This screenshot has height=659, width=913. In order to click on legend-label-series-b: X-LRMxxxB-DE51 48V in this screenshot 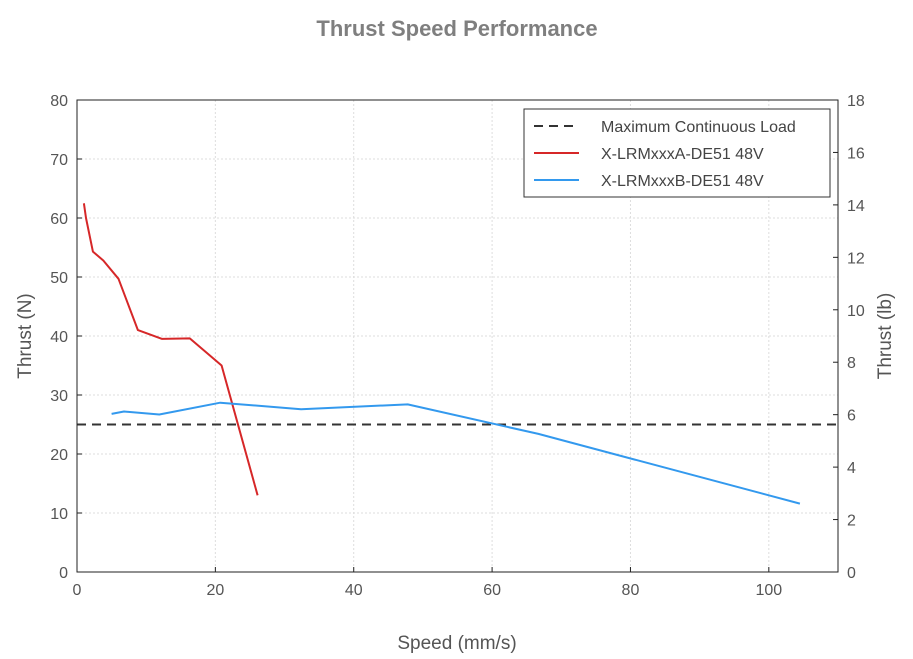, I will do `click(682, 181)`.